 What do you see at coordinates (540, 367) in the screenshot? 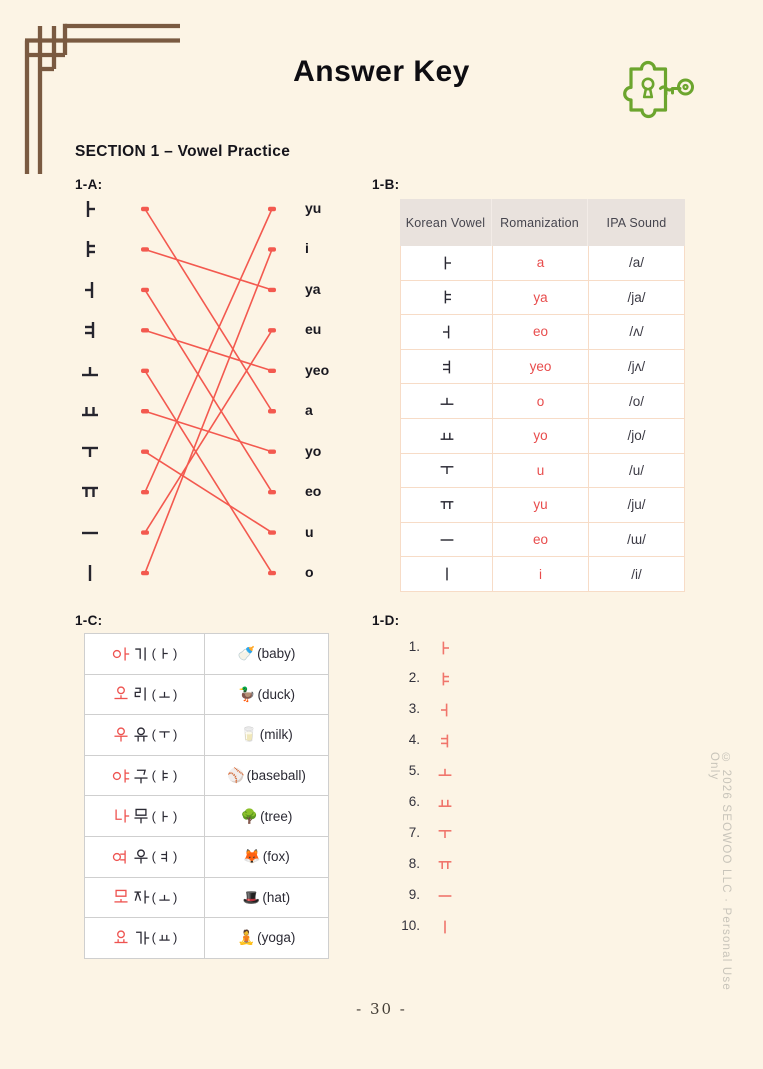
I see `romanization-cell: yeo` at bounding box center [540, 367].